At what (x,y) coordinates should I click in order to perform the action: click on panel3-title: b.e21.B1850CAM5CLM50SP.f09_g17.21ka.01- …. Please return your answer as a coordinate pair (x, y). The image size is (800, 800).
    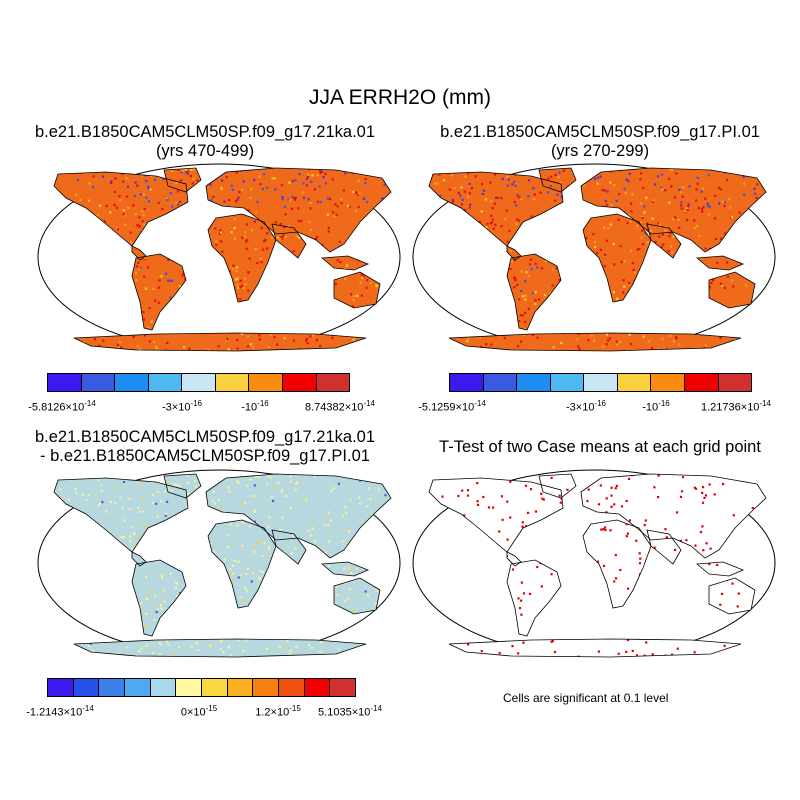
    Looking at the image, I should click on (205, 446).